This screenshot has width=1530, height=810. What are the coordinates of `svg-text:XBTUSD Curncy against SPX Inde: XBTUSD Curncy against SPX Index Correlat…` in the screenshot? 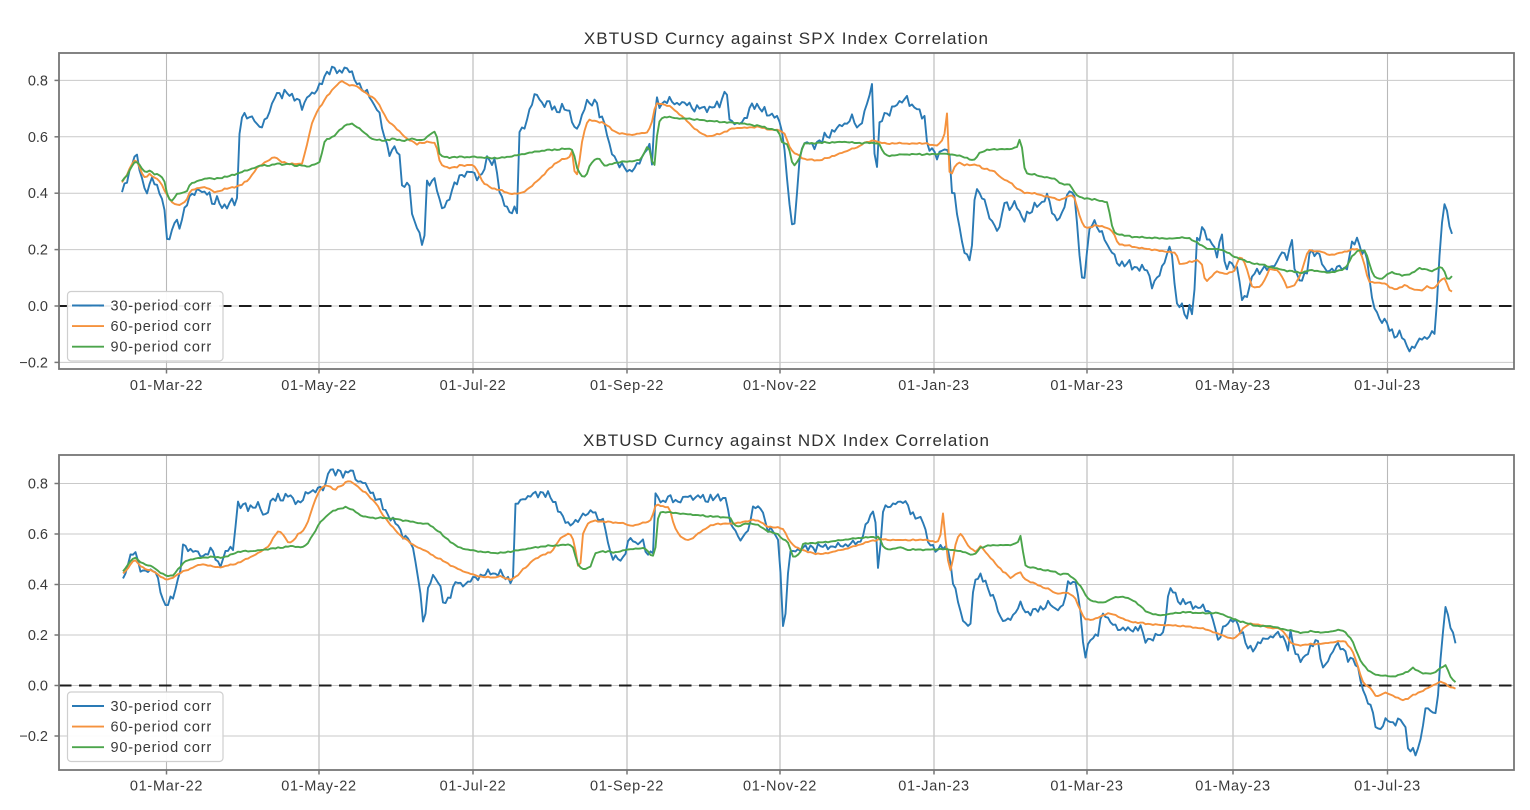 It's located at (786, 38).